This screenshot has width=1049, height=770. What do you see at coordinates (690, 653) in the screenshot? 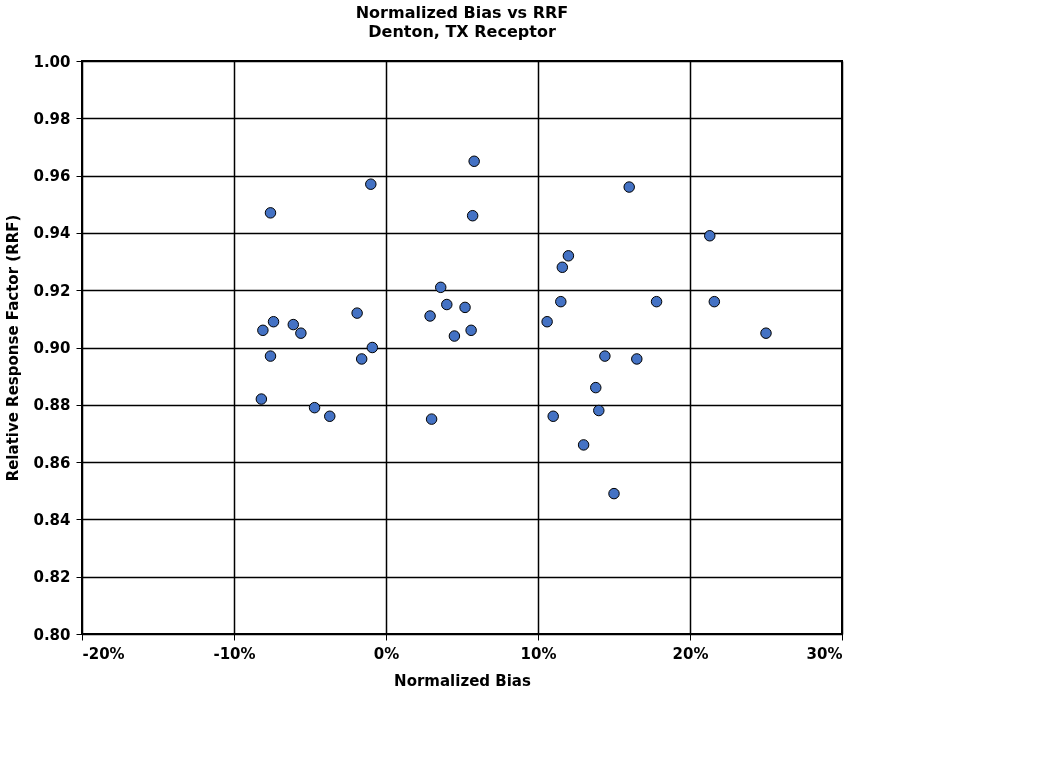
I see `x-tick-label: 20%` at bounding box center [690, 653].